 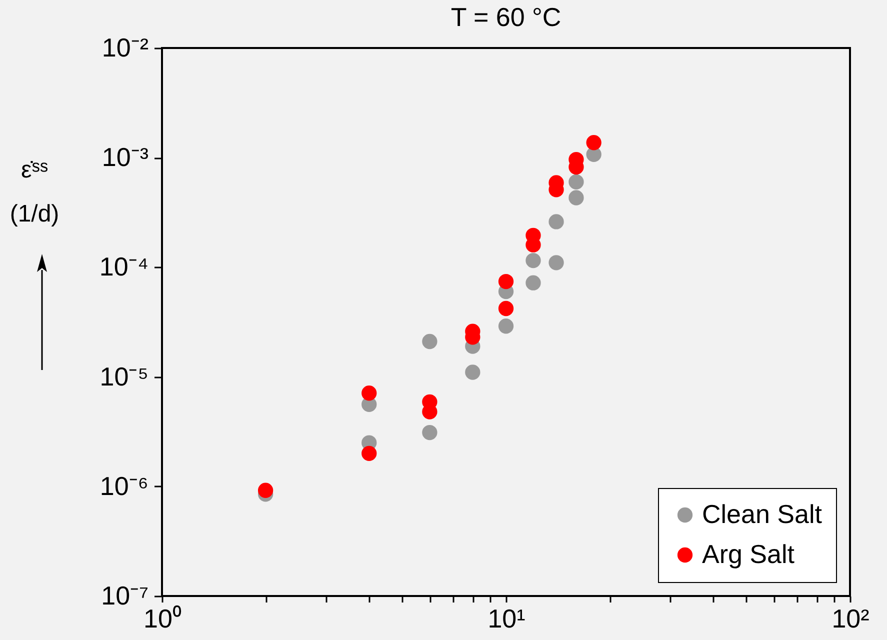 What do you see at coordinates (762, 514) in the screenshot?
I see `legend-label: Clean Salt` at bounding box center [762, 514].